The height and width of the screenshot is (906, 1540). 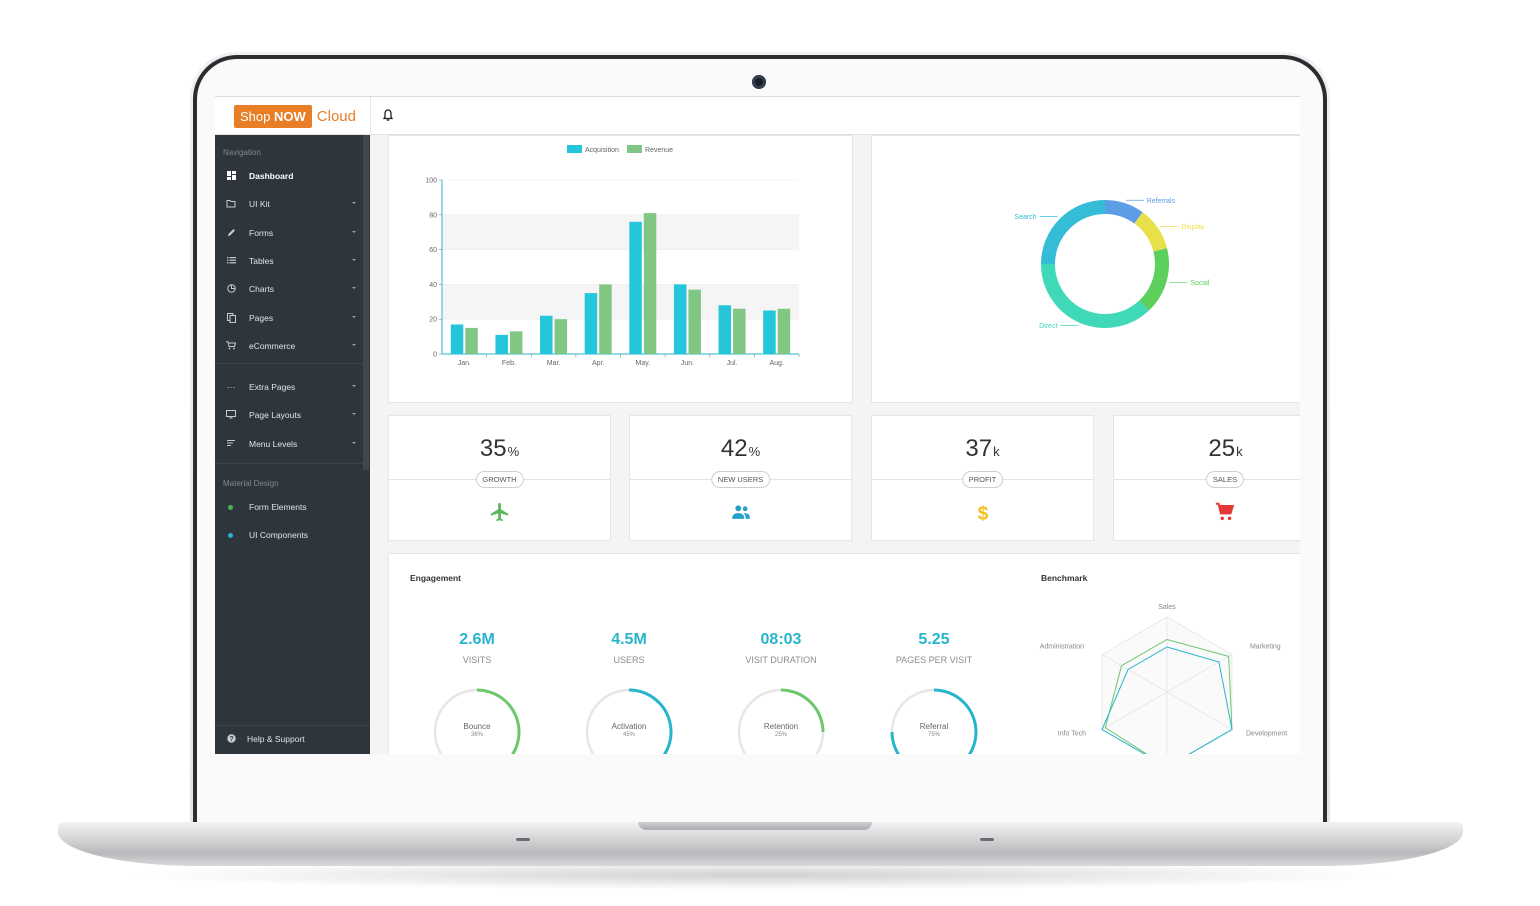 What do you see at coordinates (1150, 232) in the screenshot?
I see `donut-slice` at bounding box center [1150, 232].